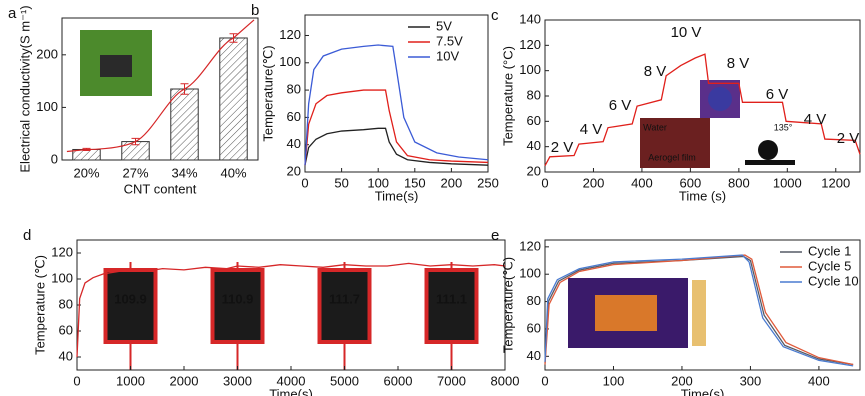  What do you see at coordinates (768, 150) in the screenshot?
I see `inset-contact` at bounding box center [768, 150].